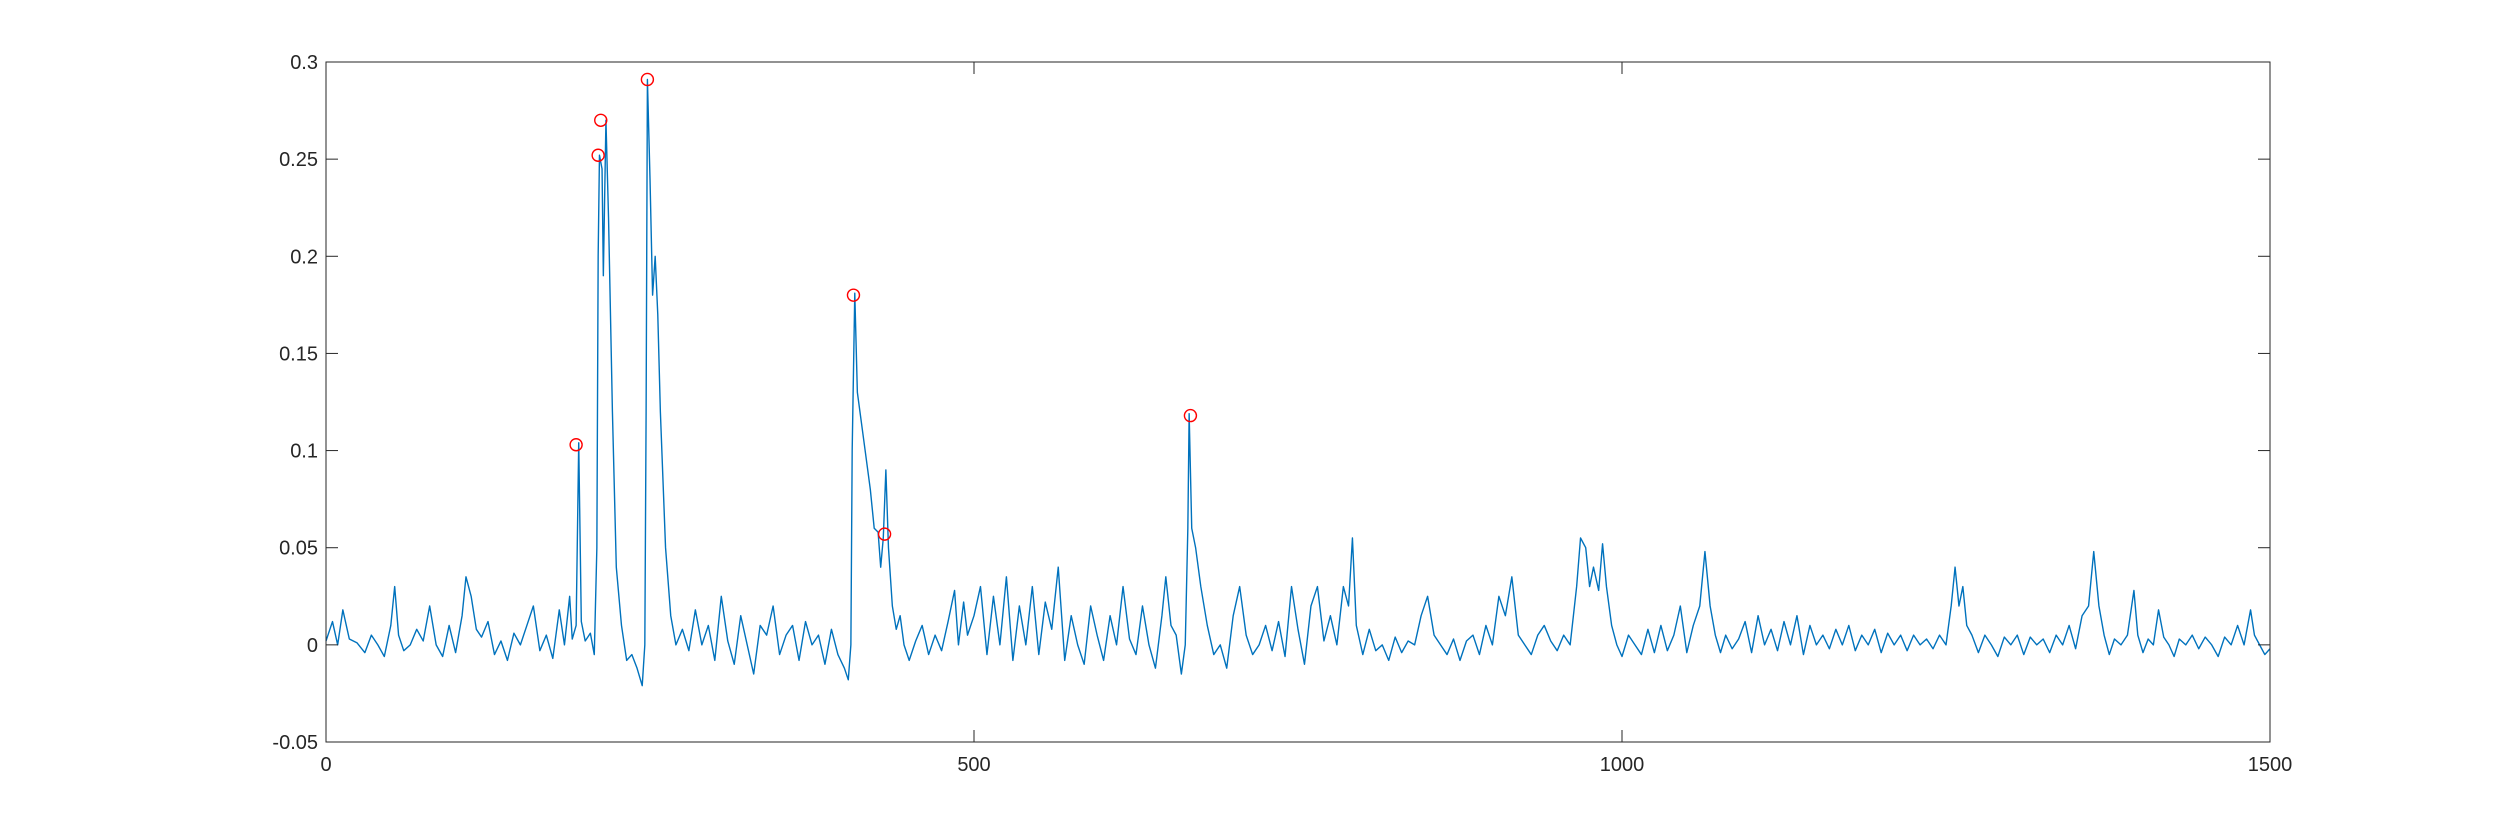 The image size is (2500, 833). Describe the element at coordinates (325, 765) in the screenshot. I see `x-tick-label-0: 0` at that location.